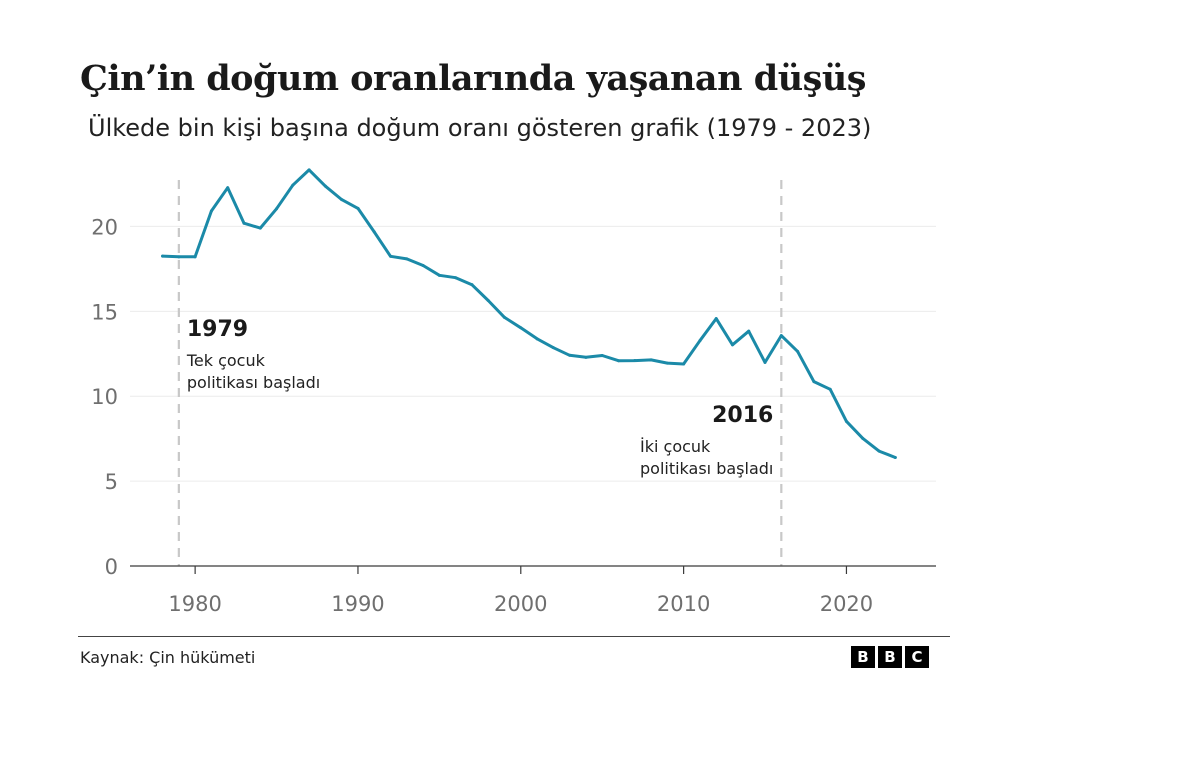  What do you see at coordinates (742, 415) in the screenshot?
I see `annotation-year-2016: 2016` at bounding box center [742, 415].